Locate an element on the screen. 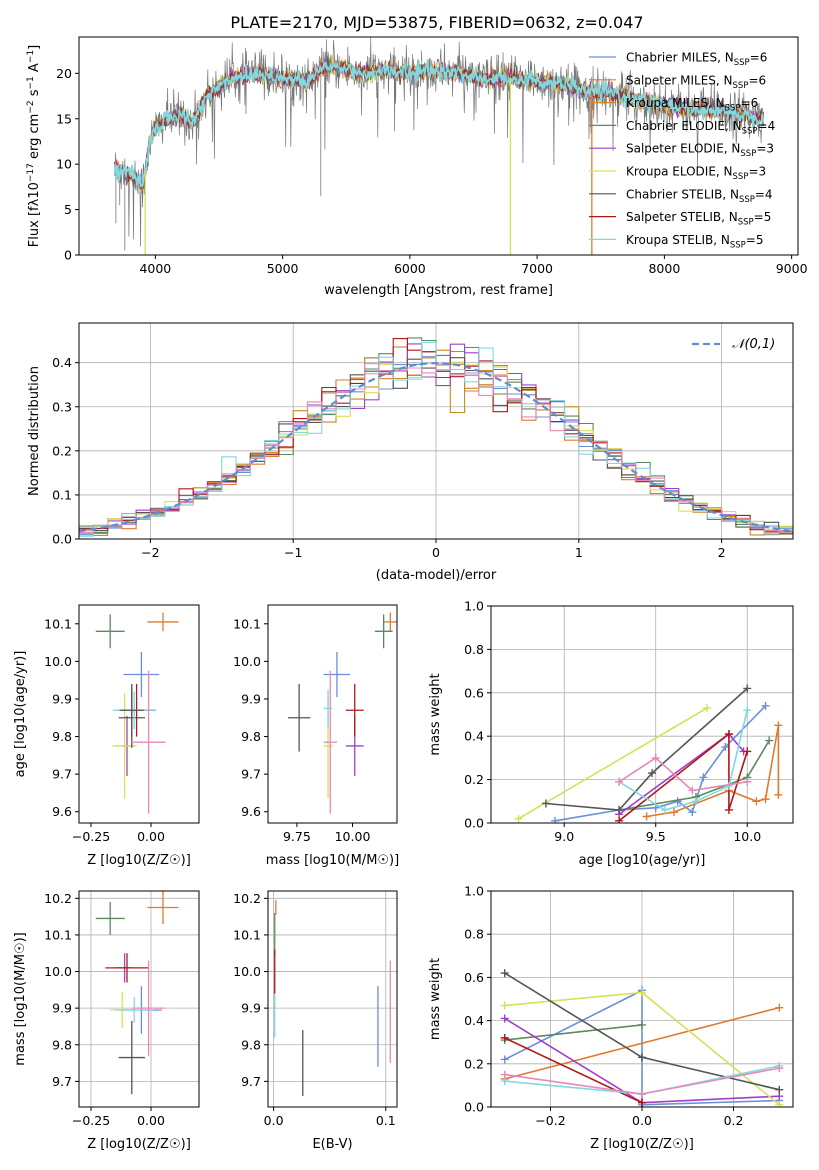 Image resolution: width=819 pixels, height=1170 pixels. spectrum-ytick-label: 0 is located at coordinates (68, 255).